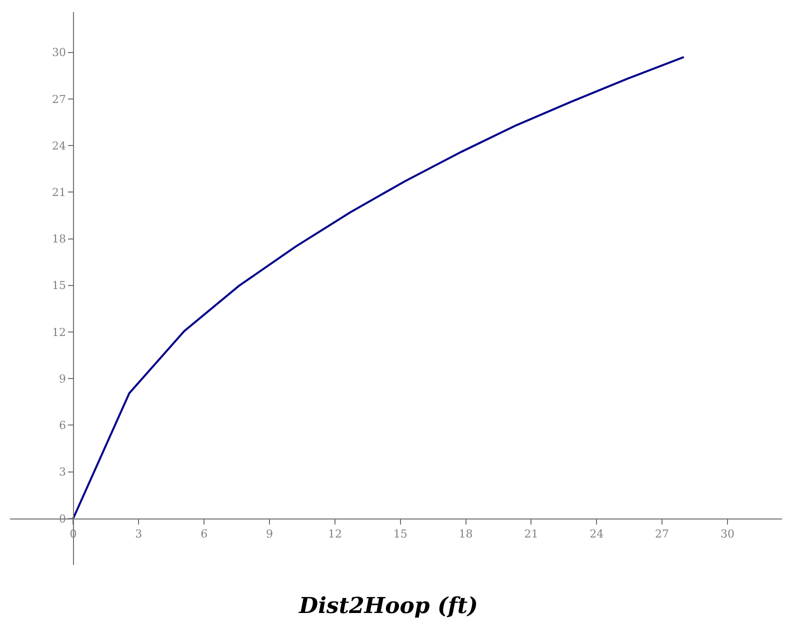 This screenshot has width=785, height=624. Describe the element at coordinates (62, 472) in the screenshot. I see `y-tick-label: 3` at that location.